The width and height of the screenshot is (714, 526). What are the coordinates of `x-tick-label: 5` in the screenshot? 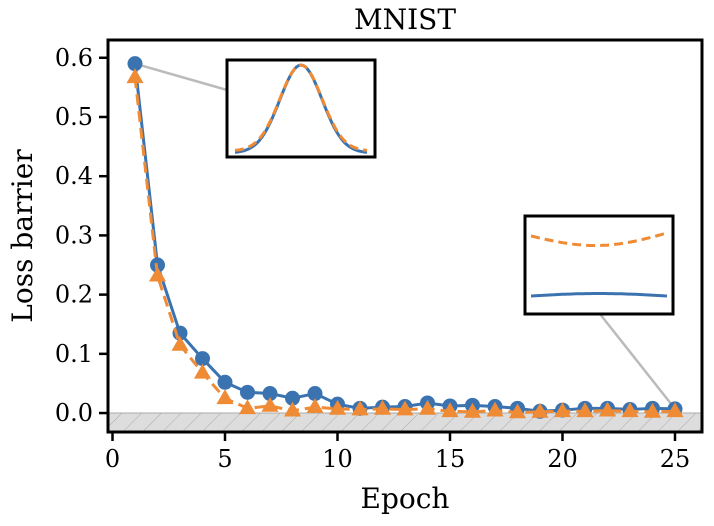 It's located at (224, 459).